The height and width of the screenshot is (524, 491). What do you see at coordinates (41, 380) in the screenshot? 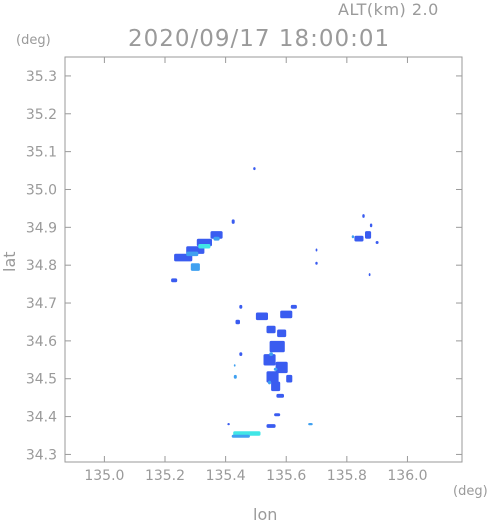
I see `y-tick-label: 34.5` at bounding box center [41, 380].